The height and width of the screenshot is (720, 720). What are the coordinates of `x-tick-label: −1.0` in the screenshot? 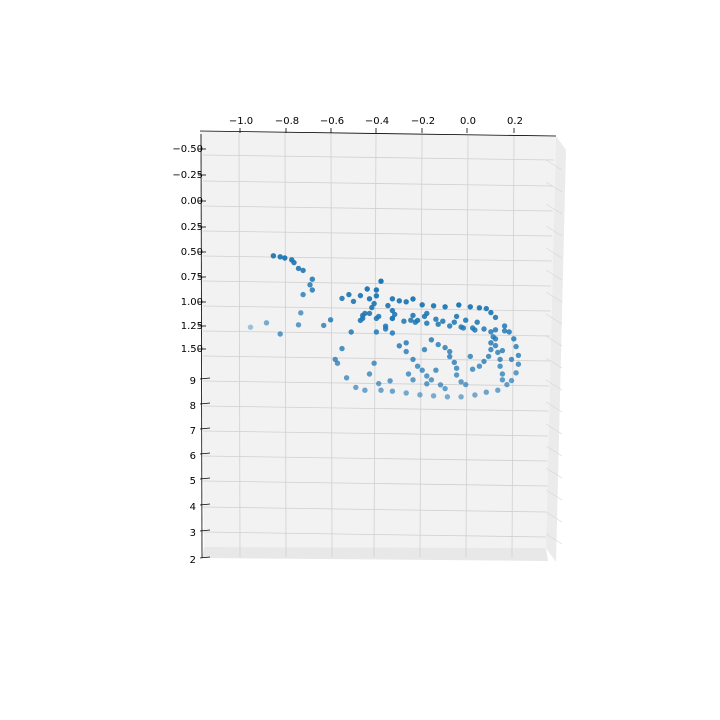 It's located at (241, 121).